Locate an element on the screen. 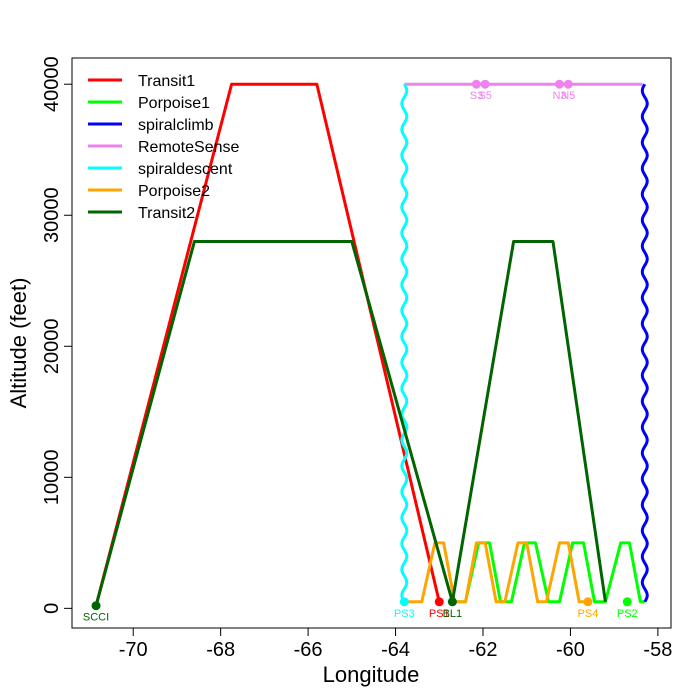 This screenshot has width=700, height=700. y-tick-label: 20000 is located at coordinates (52, 346).